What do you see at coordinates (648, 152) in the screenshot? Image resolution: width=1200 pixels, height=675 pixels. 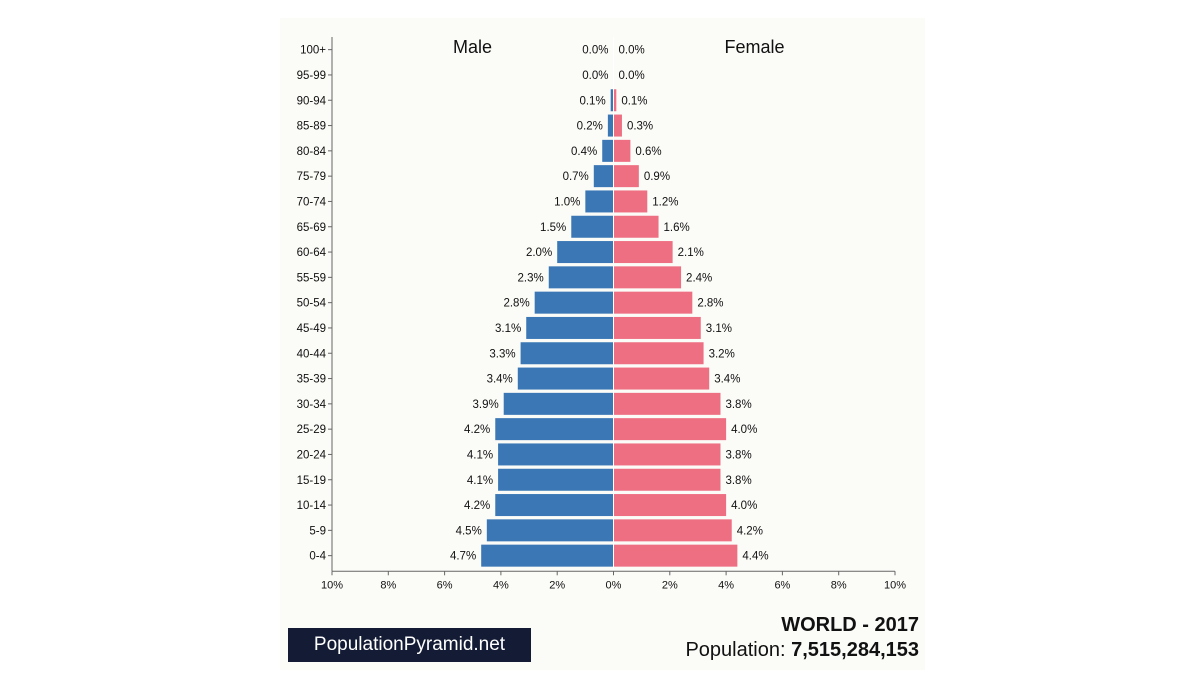 I see `female-value-label: 0.6%` at bounding box center [648, 152].